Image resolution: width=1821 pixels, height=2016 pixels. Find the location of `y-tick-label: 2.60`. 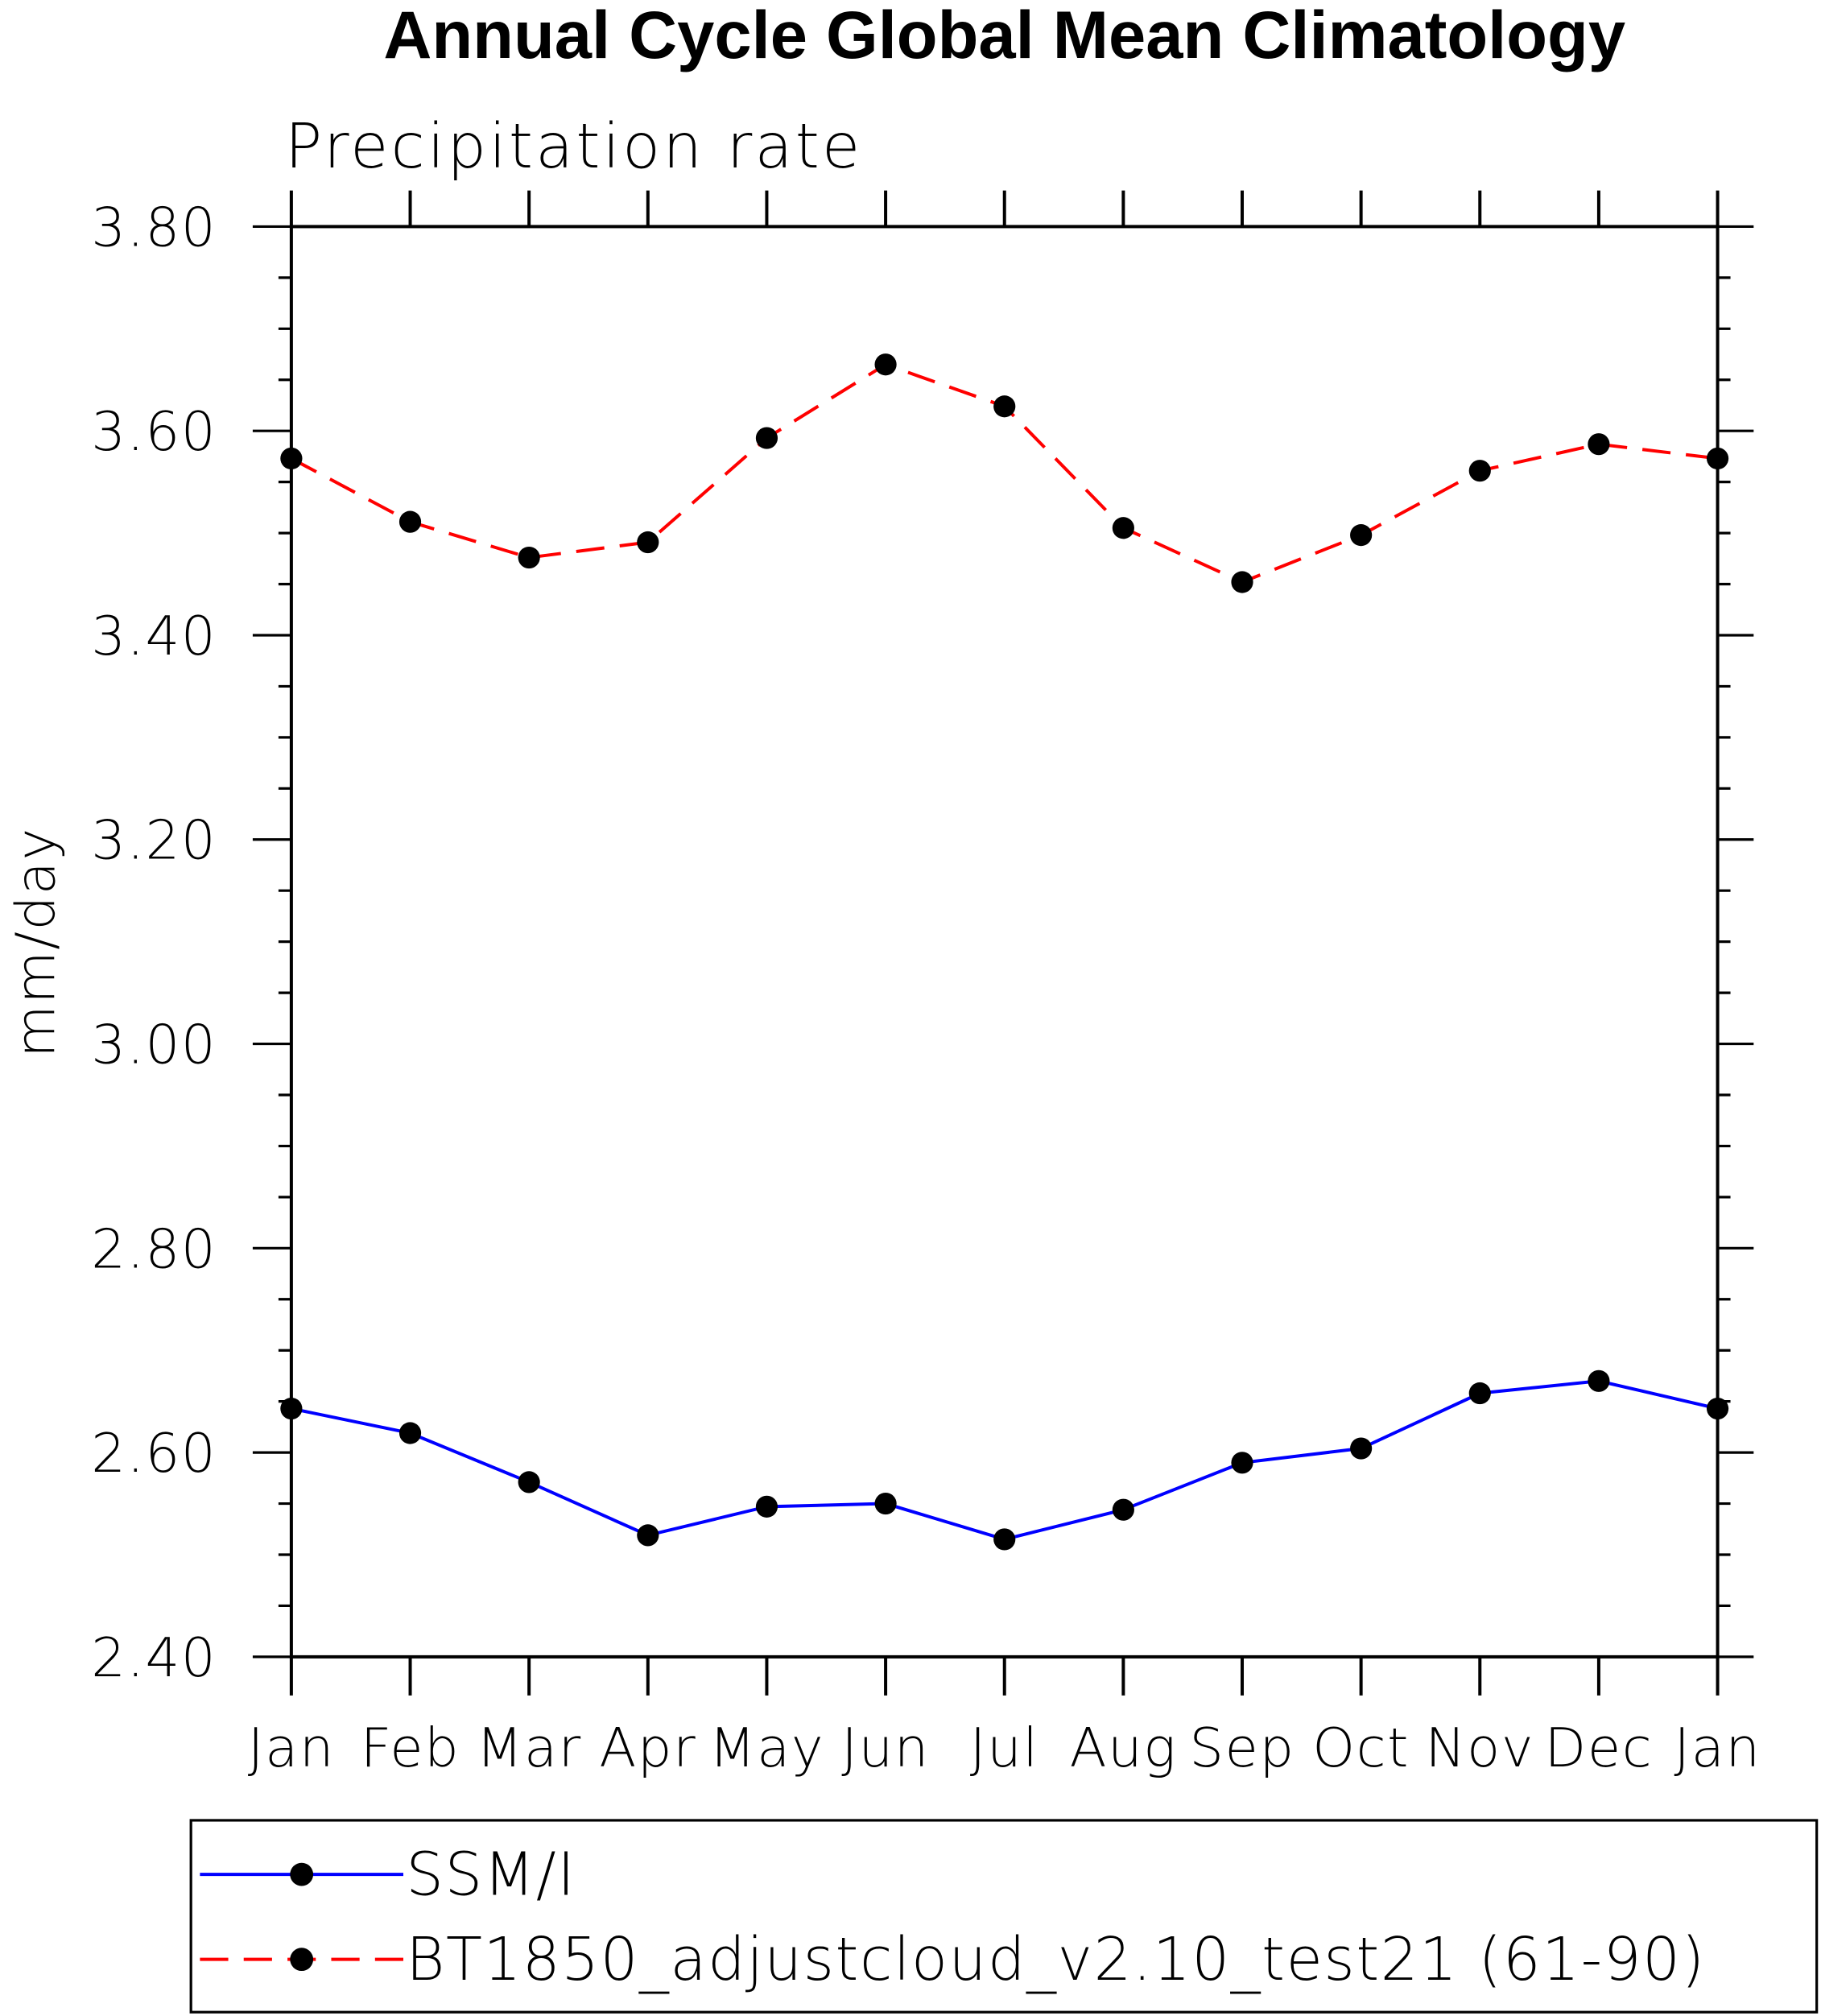

y-tick-label: 2.60 is located at coordinates (154, 1453).